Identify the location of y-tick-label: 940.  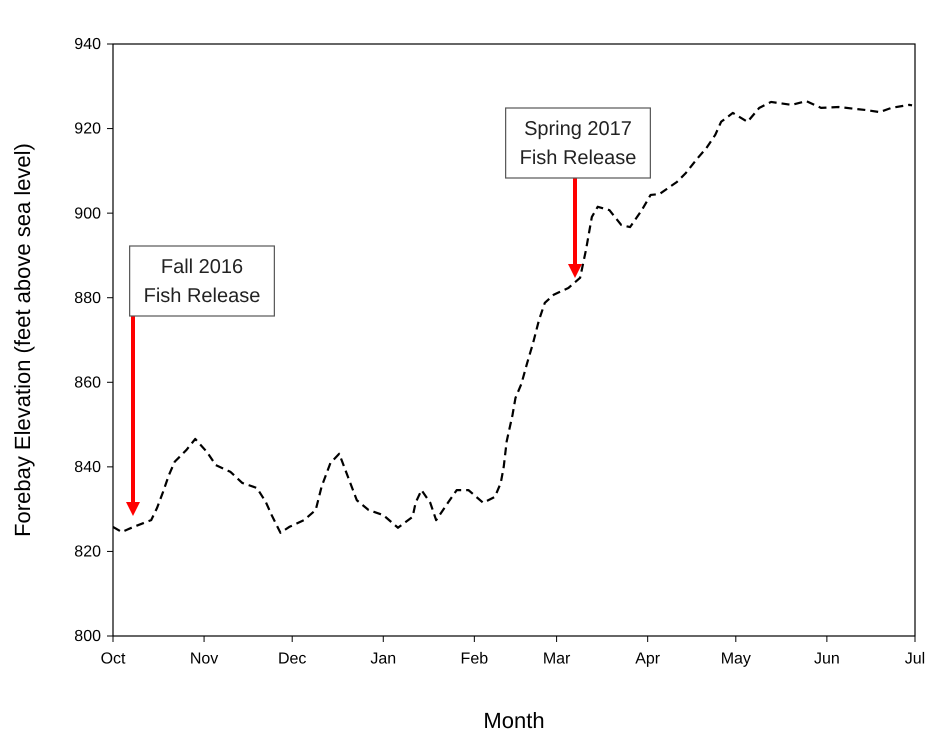
(88, 45).